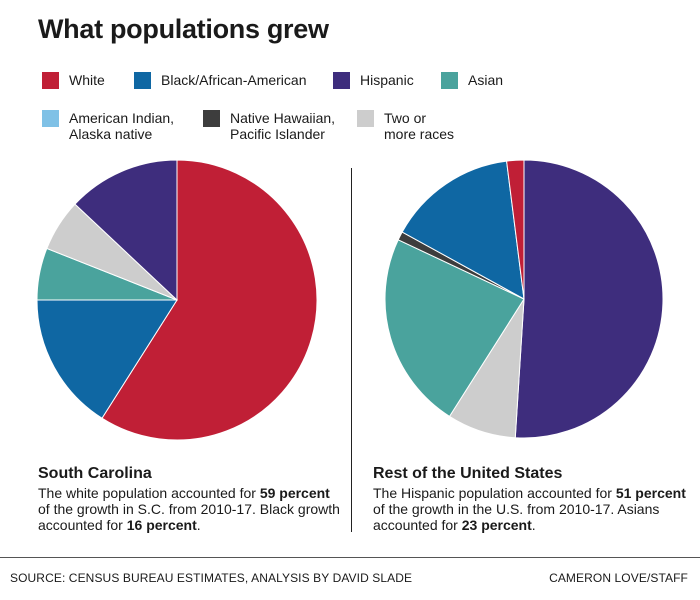 Image resolution: width=700 pixels, height=600 pixels. I want to click on divider, so click(351, 350).